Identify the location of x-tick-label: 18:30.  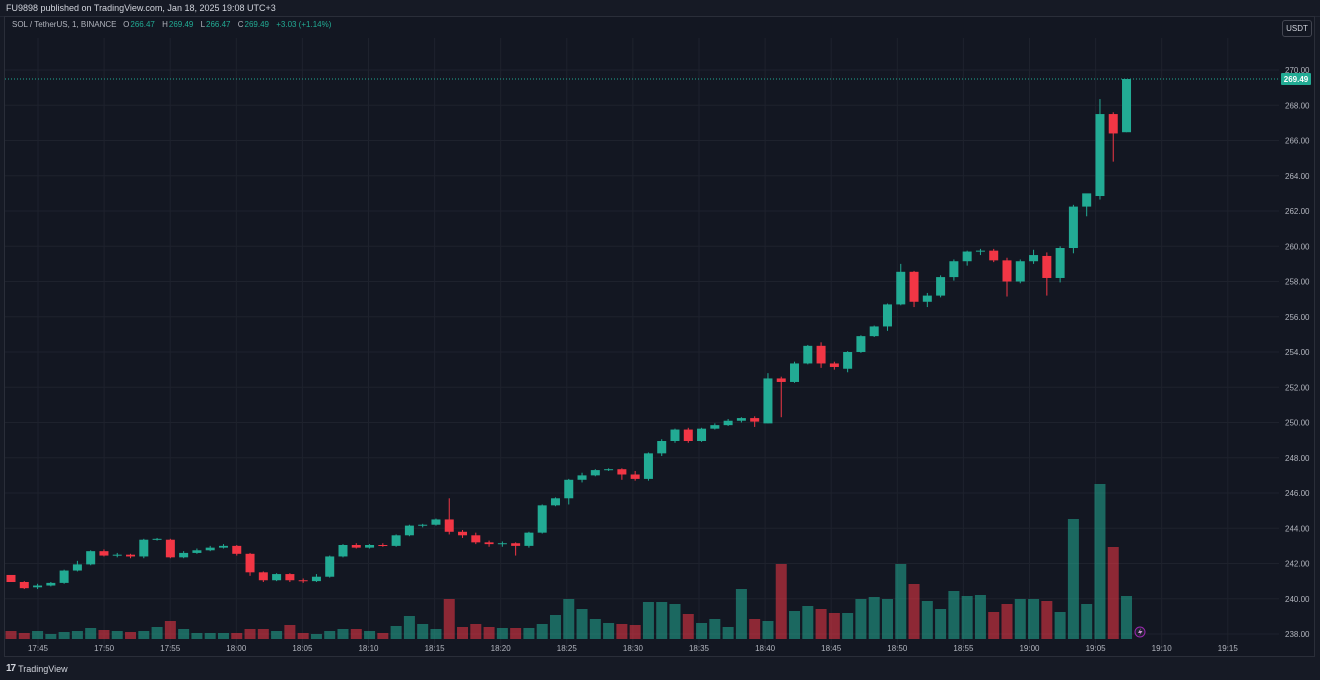
(633, 648).